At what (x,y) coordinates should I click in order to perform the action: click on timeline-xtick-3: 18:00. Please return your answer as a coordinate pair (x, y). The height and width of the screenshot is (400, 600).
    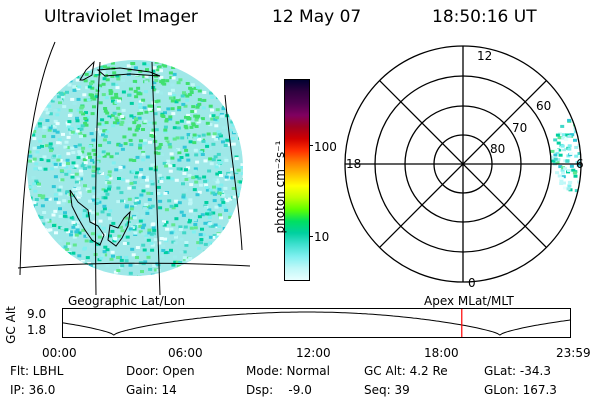
    Looking at the image, I should click on (441, 353).